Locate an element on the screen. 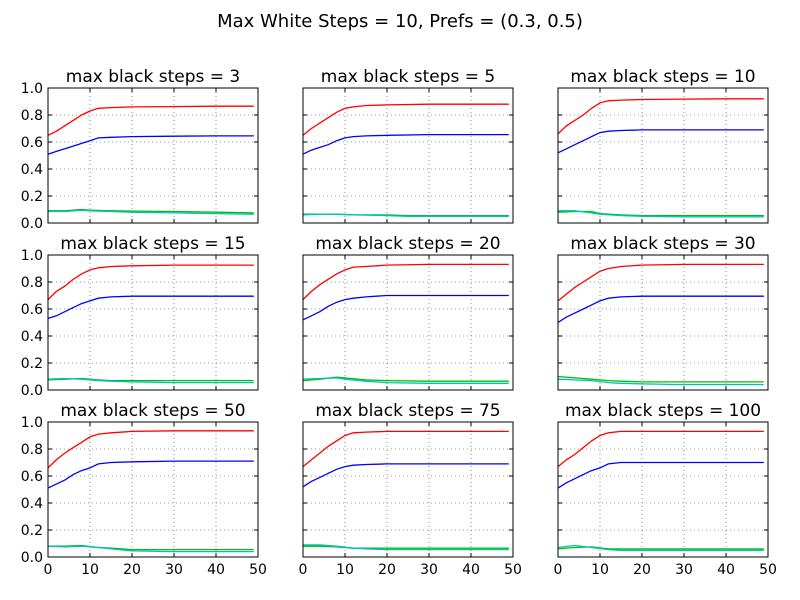 This screenshot has width=800, height=600. panel-title: max black steps = 15 is located at coordinates (152, 244).